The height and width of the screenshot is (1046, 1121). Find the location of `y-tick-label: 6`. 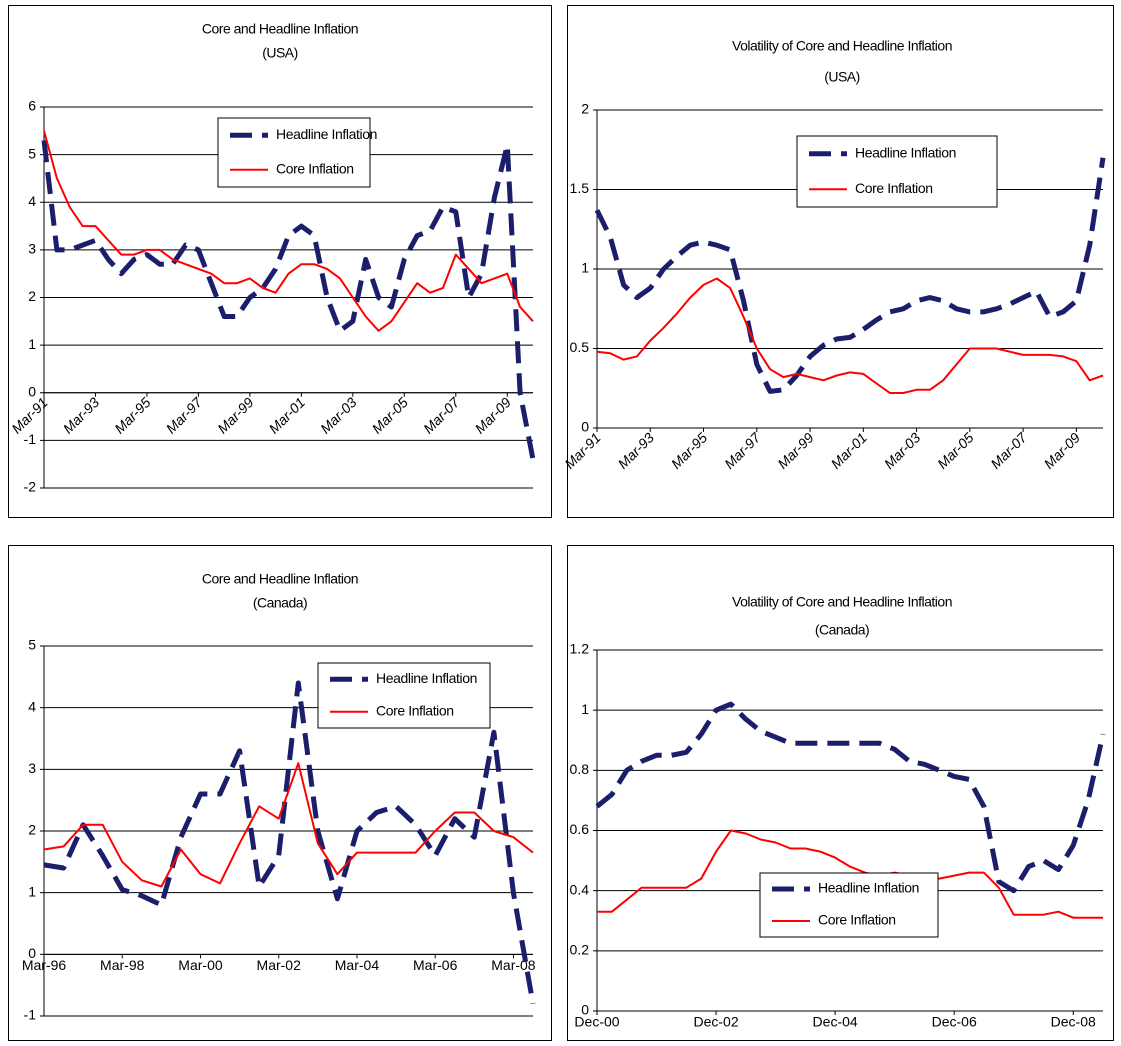

y-tick-label: 6 is located at coordinates (32, 106).